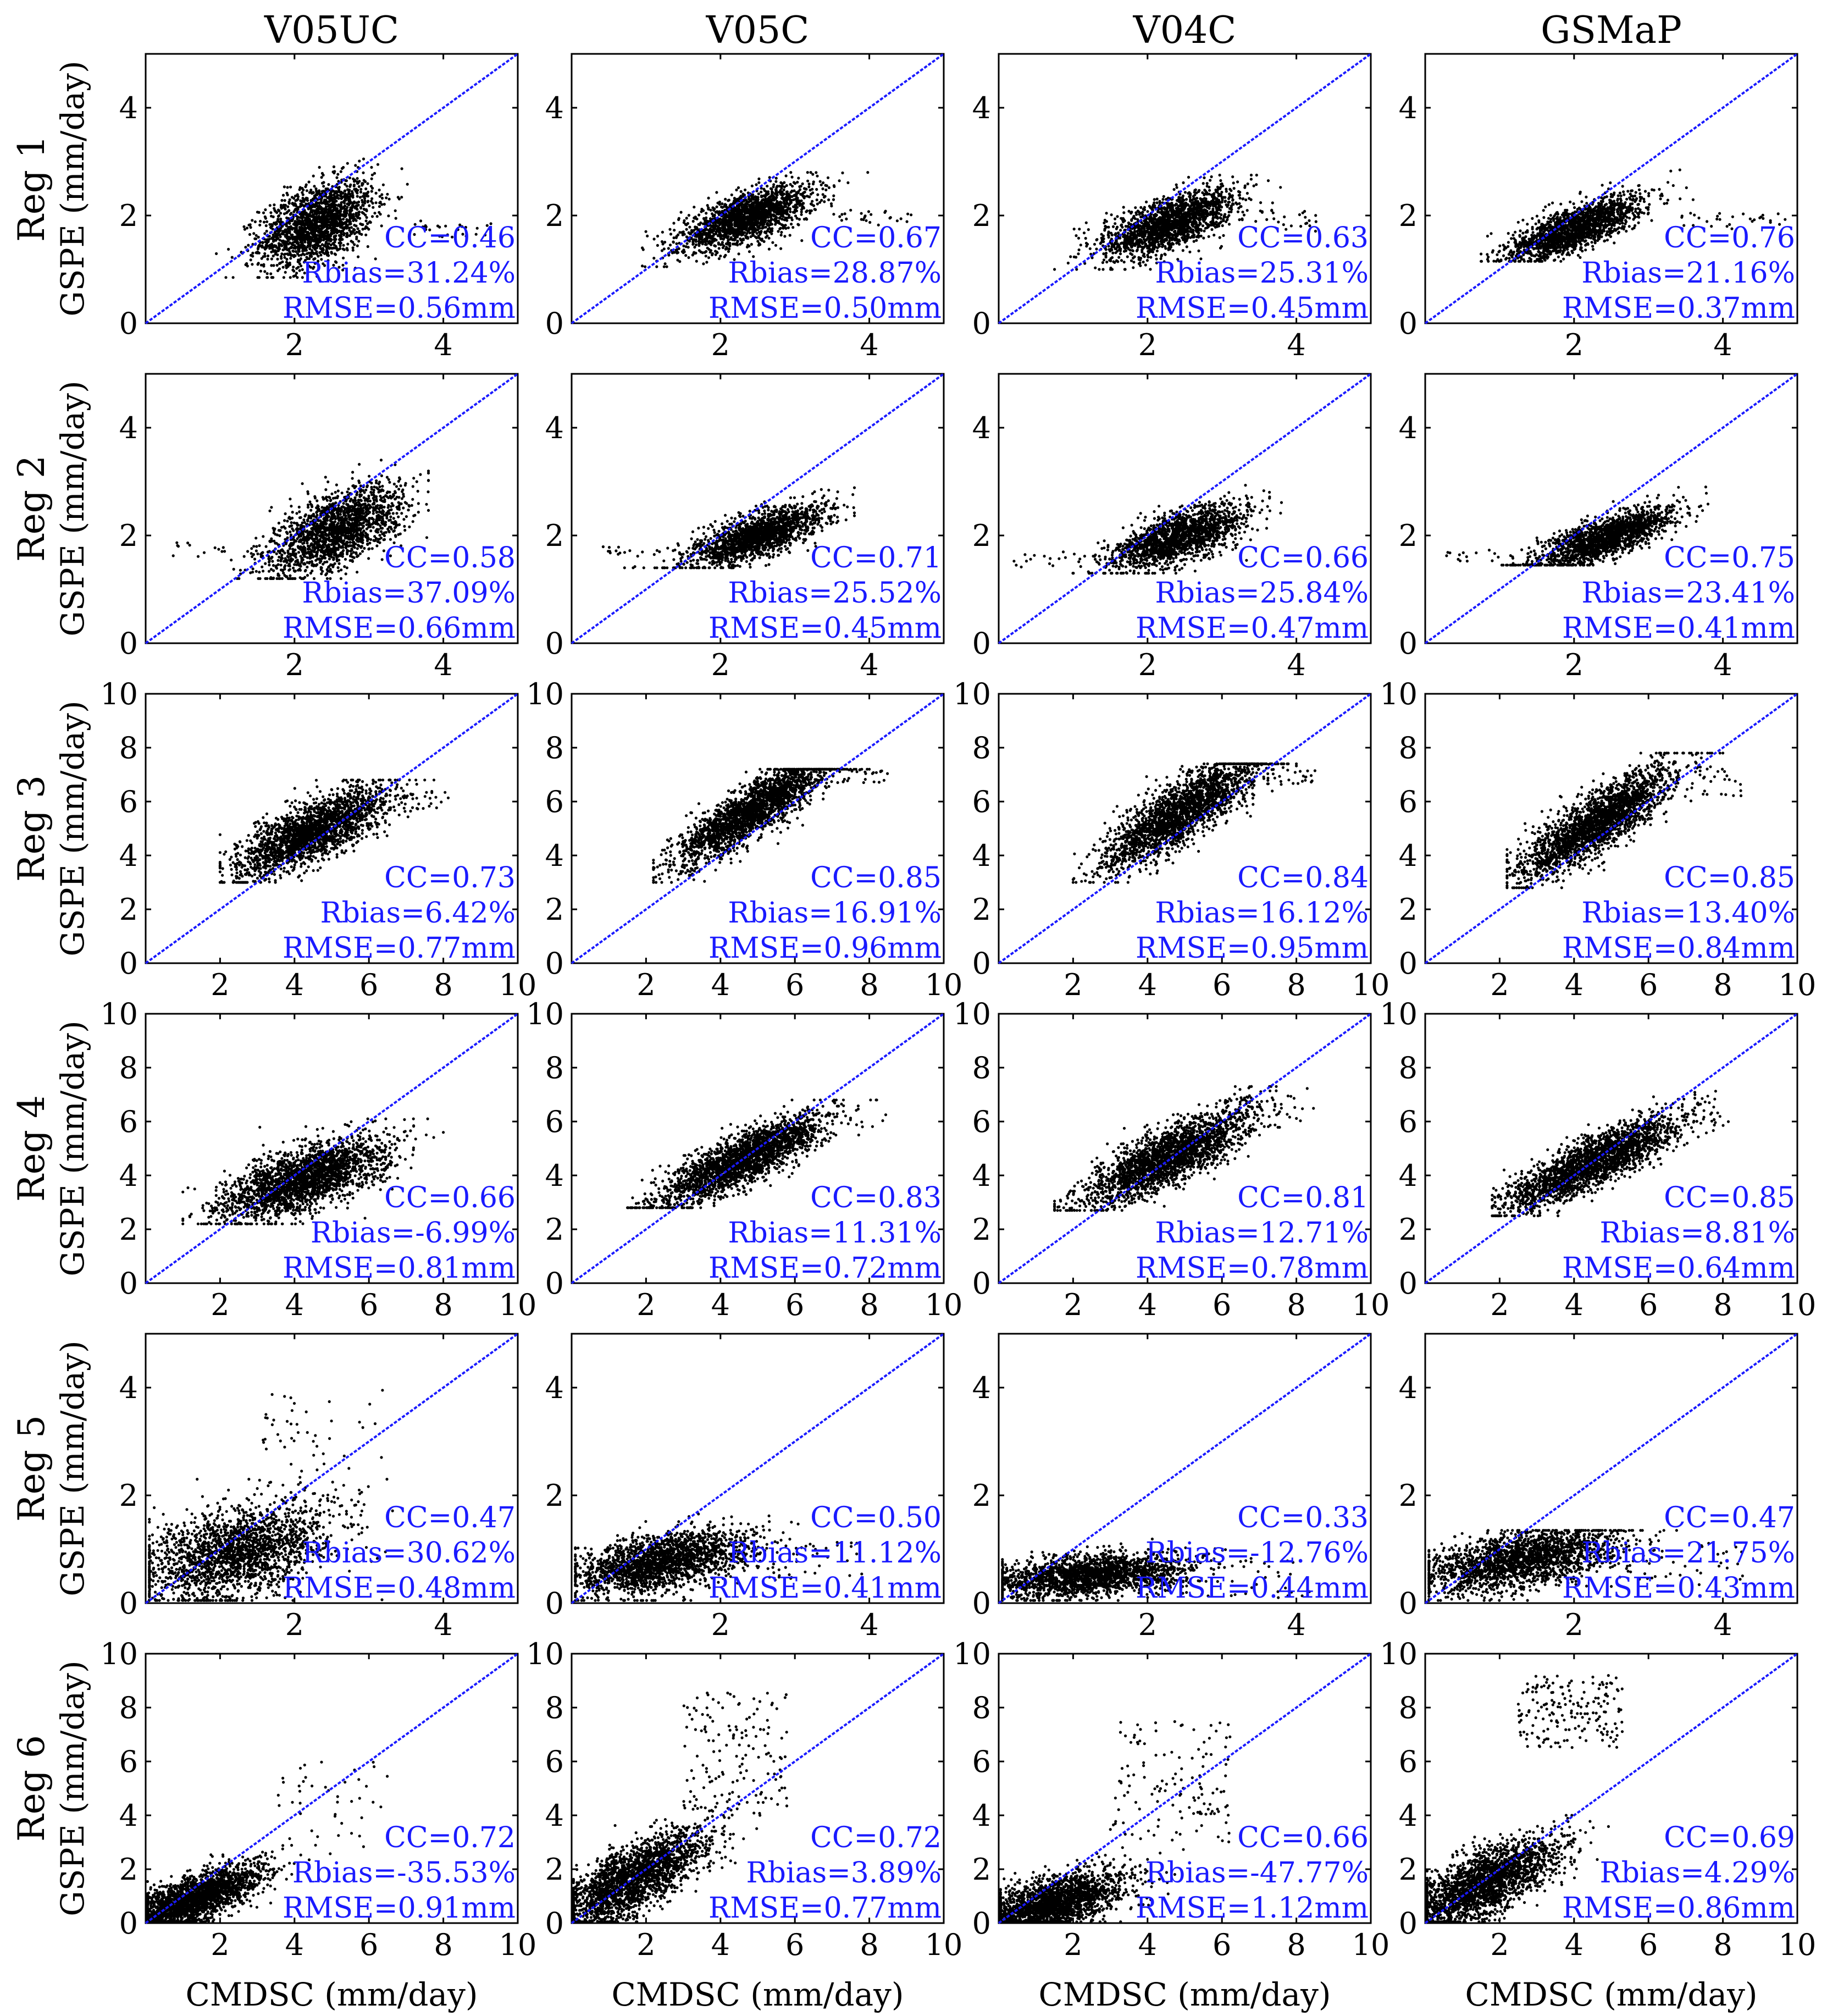  What do you see at coordinates (1729, 239) in the screenshot?
I see `cc-stat: CC=0.76` at bounding box center [1729, 239].